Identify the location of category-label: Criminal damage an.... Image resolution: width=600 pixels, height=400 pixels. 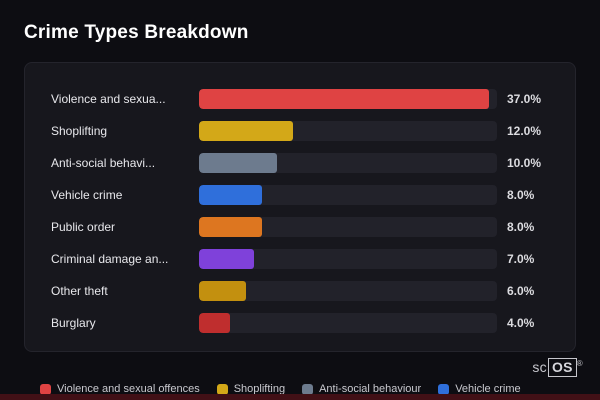
(110, 259).